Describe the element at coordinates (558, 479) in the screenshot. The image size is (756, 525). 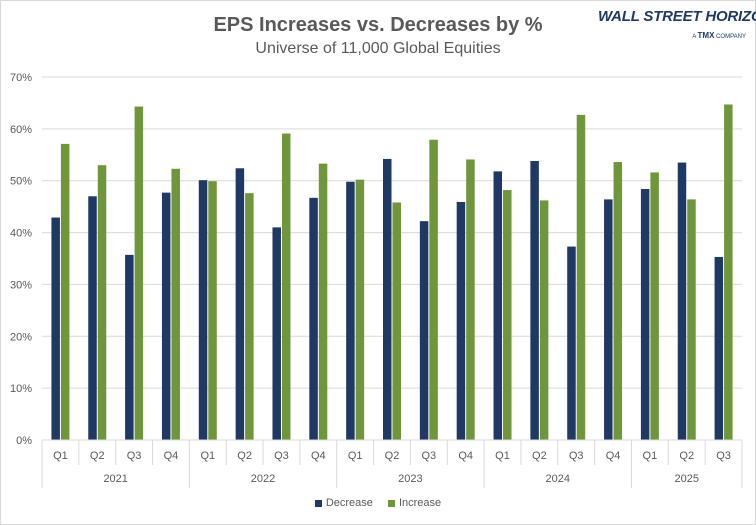
I see `x-group-label: 2024` at that location.